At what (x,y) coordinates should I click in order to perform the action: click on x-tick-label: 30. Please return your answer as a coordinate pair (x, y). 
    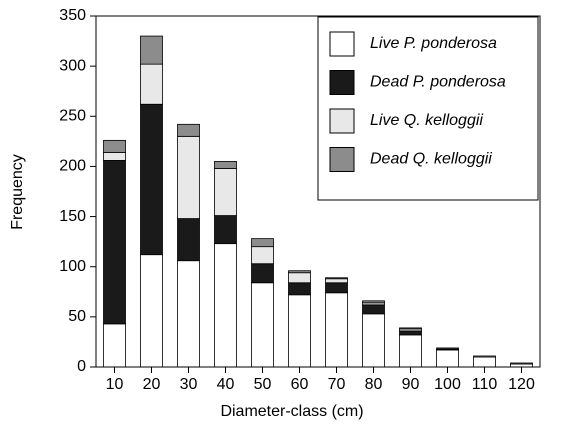
    Looking at the image, I should click on (189, 384).